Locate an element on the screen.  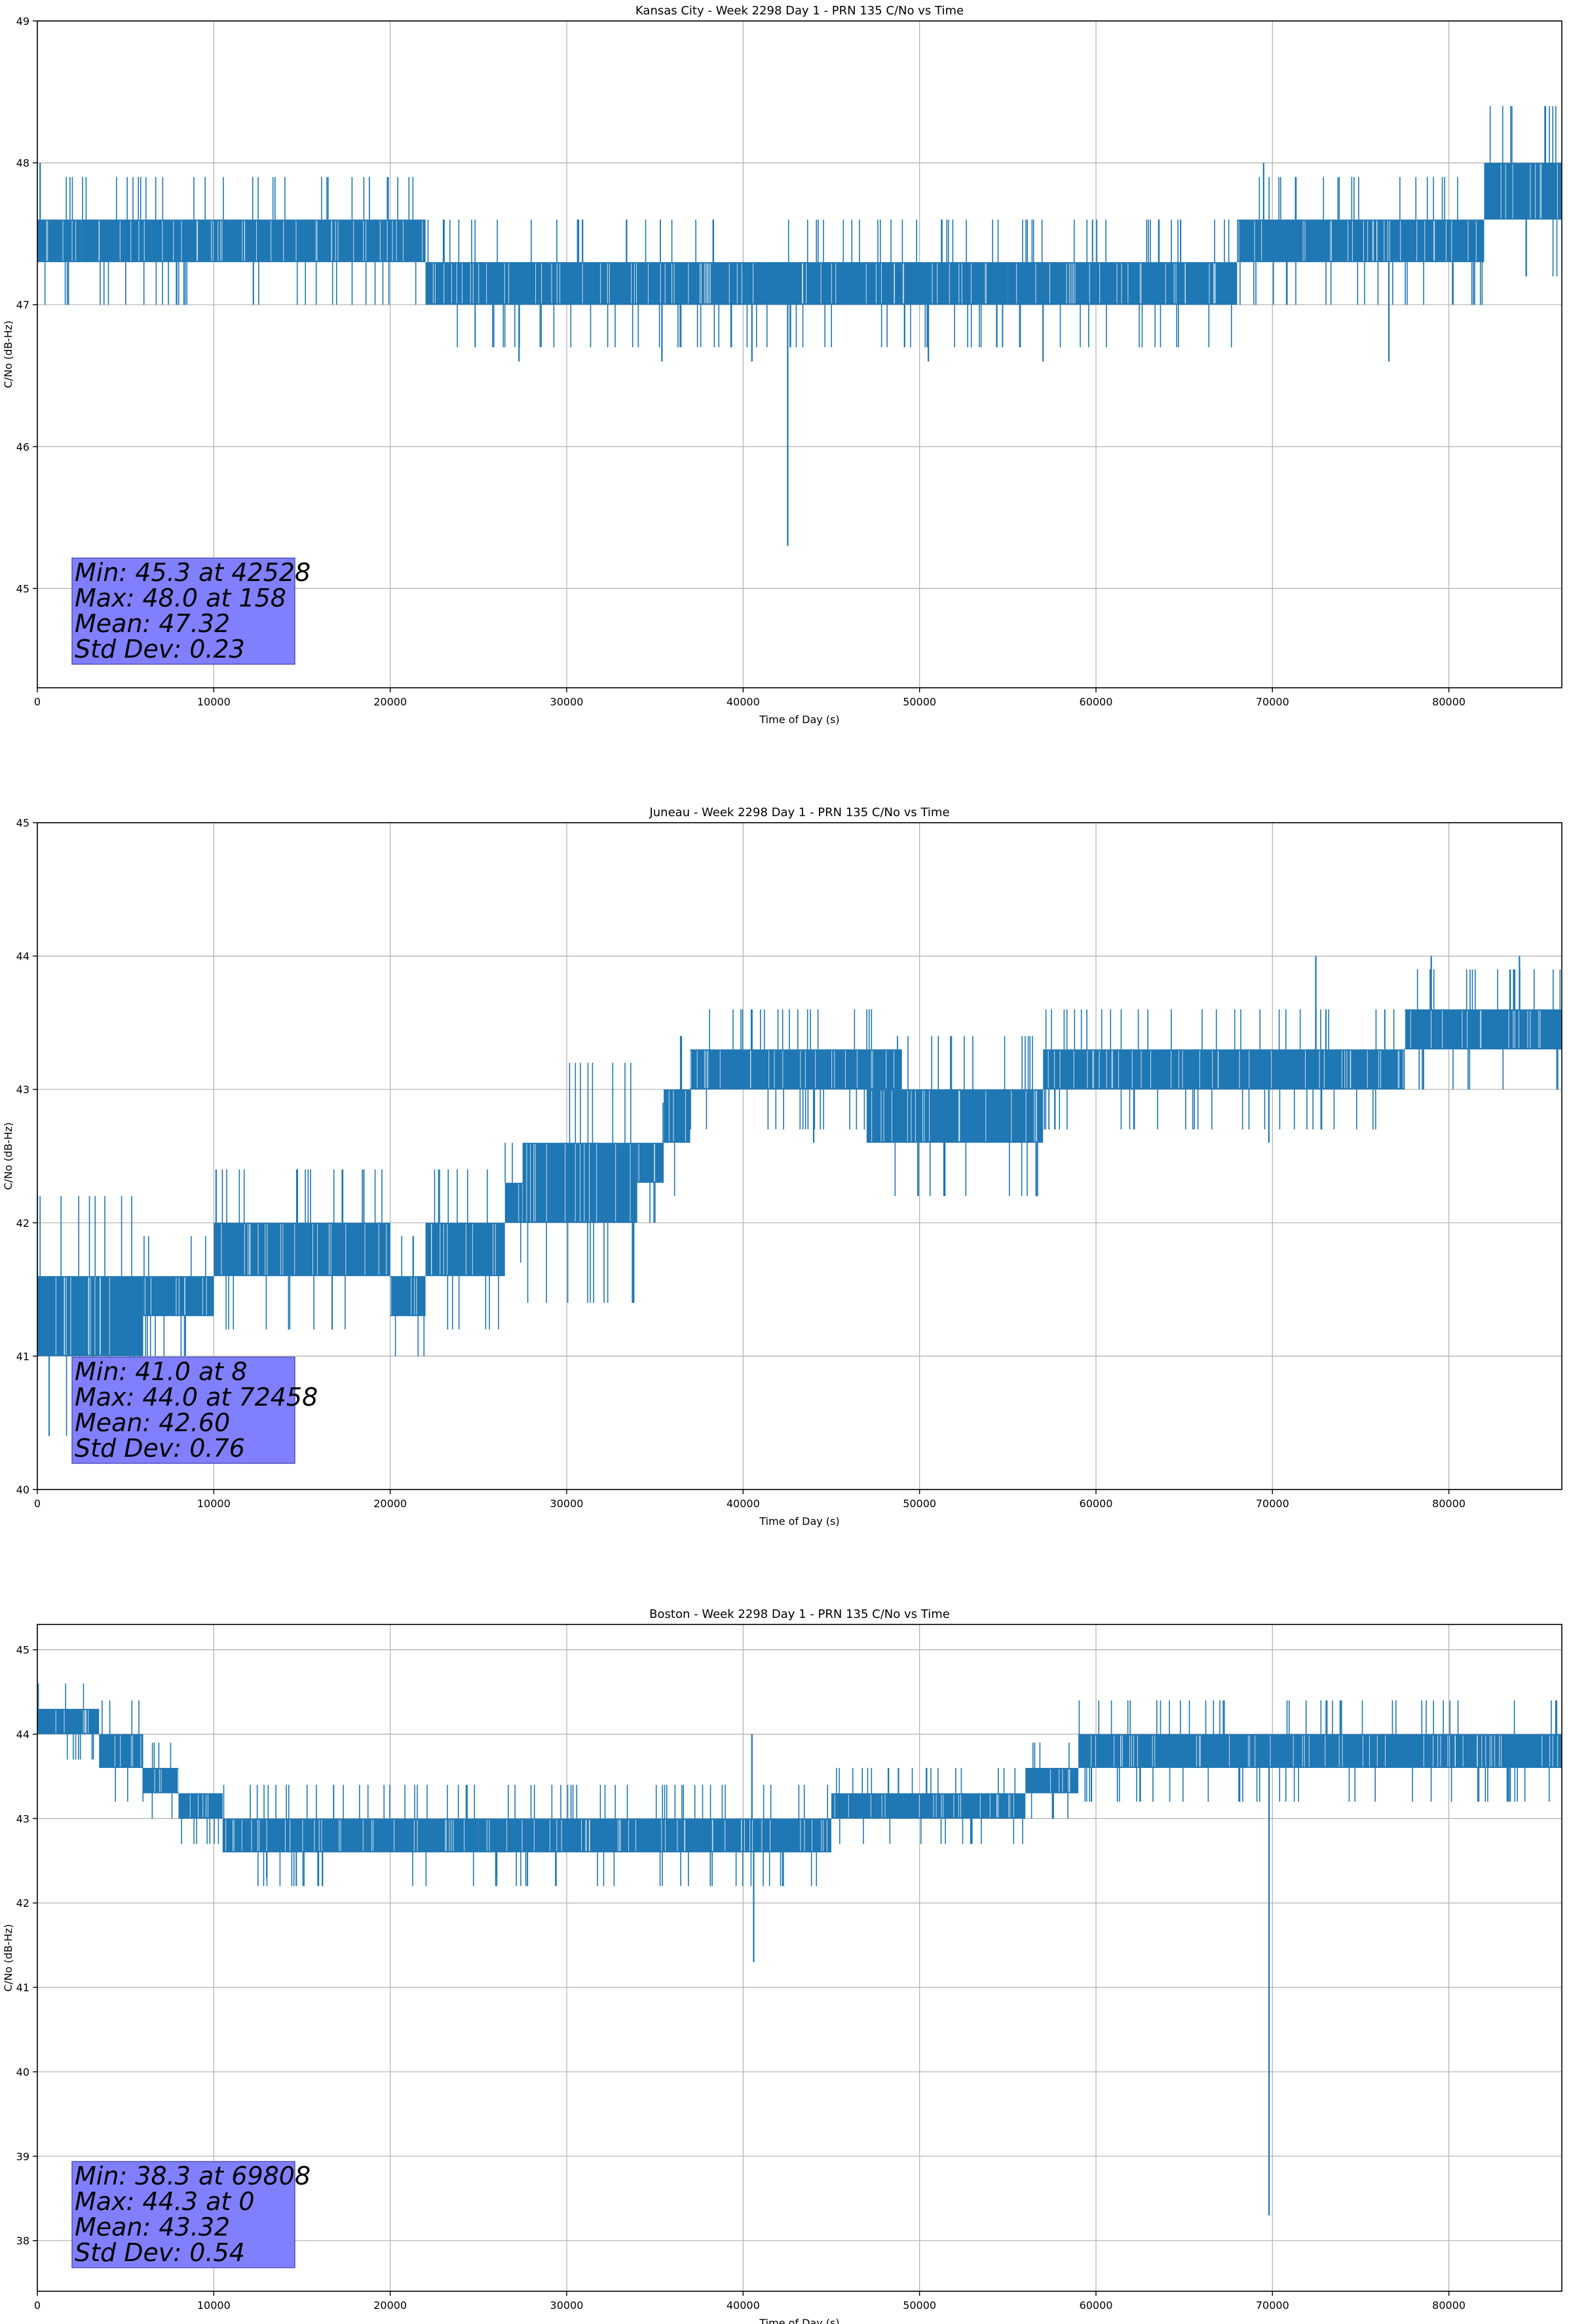
stats-min: Min: 45.3 at 42528 is located at coordinates (193, 572).